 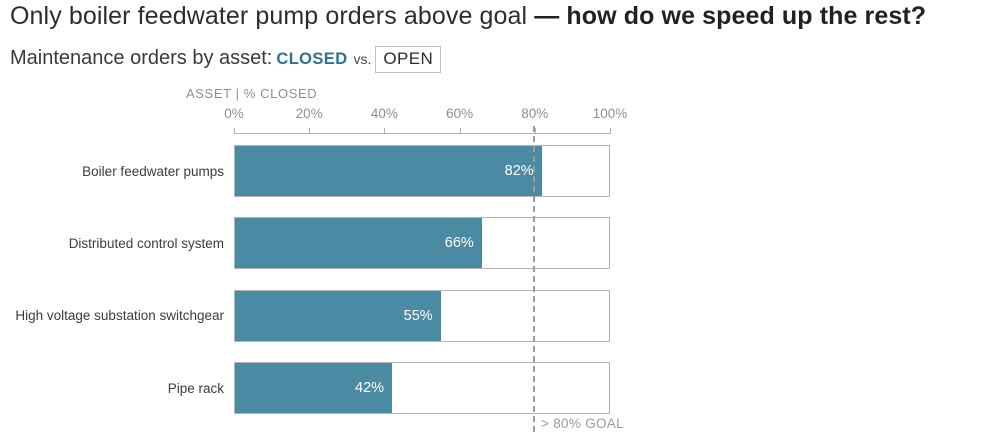 What do you see at coordinates (141, 58) in the screenshot?
I see `subtitle-prefix: Maintenance orders by asset:` at bounding box center [141, 58].